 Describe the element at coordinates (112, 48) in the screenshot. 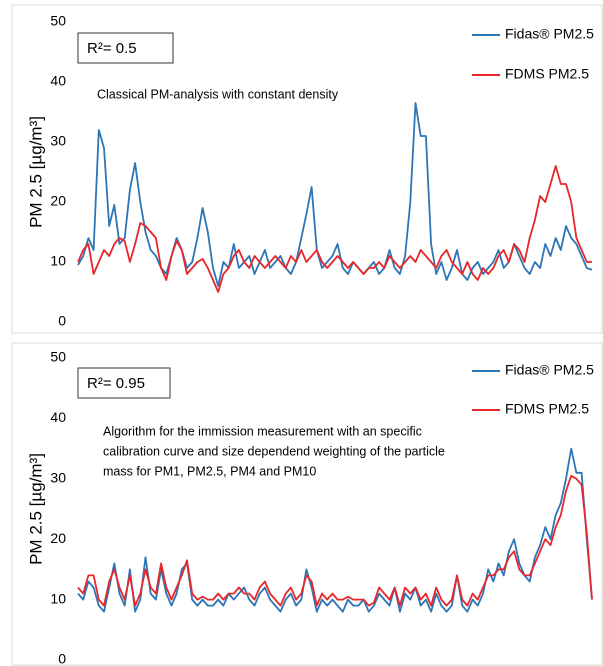

I see `r-squared: R²= 0.5` at that location.